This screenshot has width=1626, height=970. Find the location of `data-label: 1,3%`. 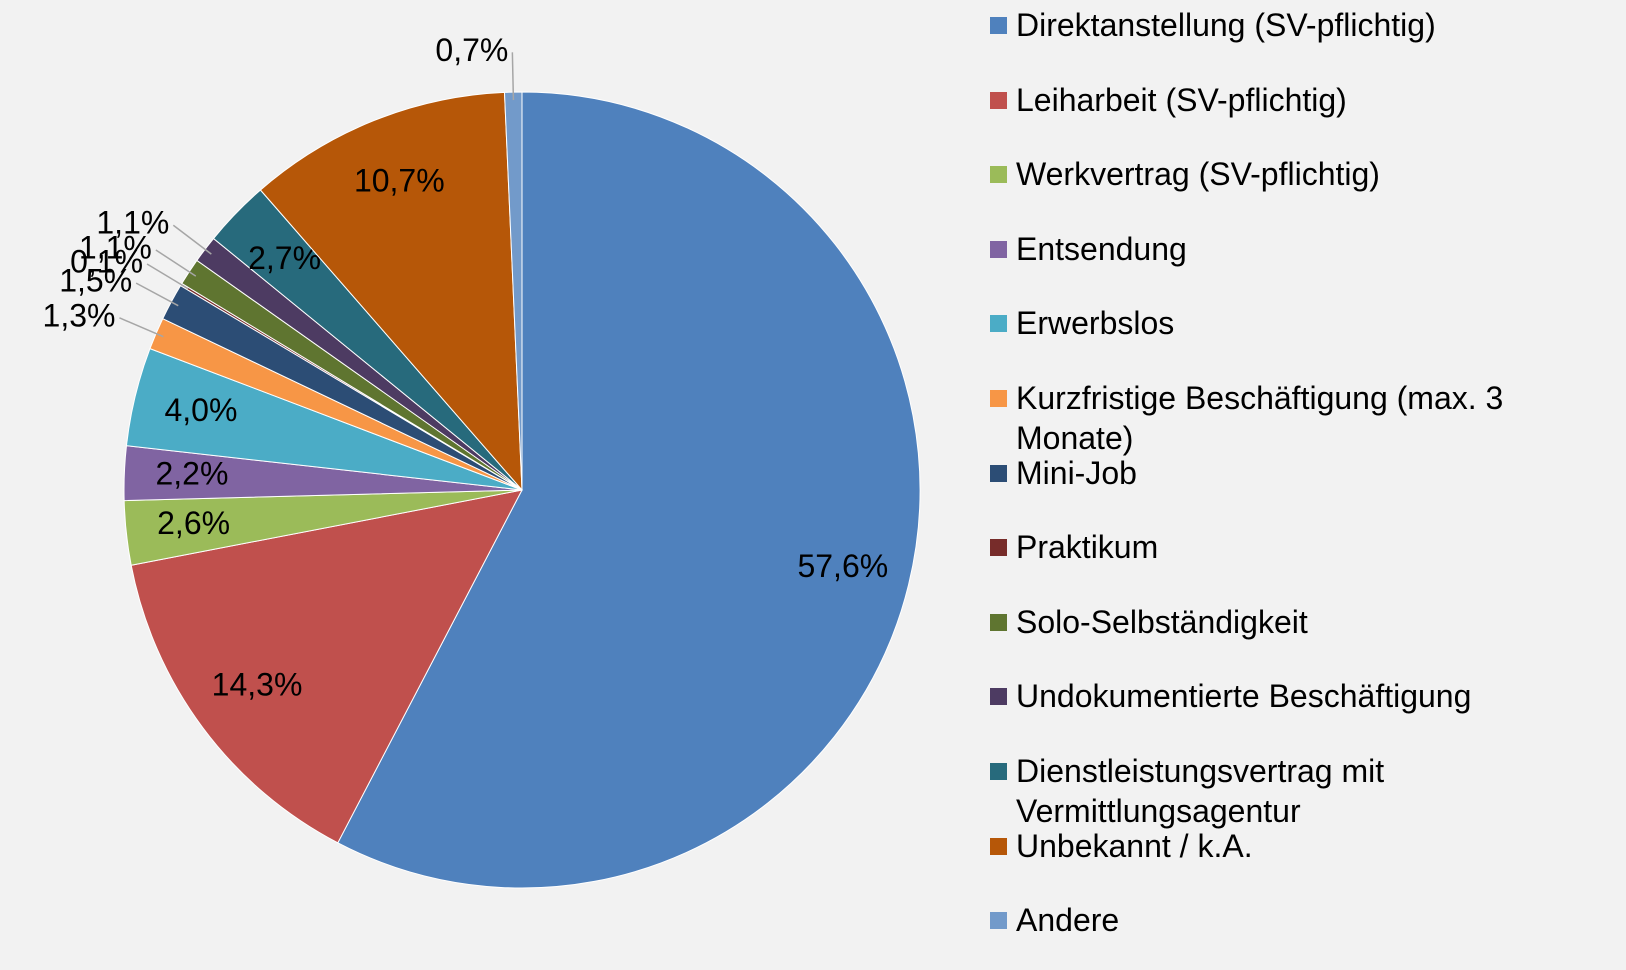

data-label: 1,3% is located at coordinates (79, 315).